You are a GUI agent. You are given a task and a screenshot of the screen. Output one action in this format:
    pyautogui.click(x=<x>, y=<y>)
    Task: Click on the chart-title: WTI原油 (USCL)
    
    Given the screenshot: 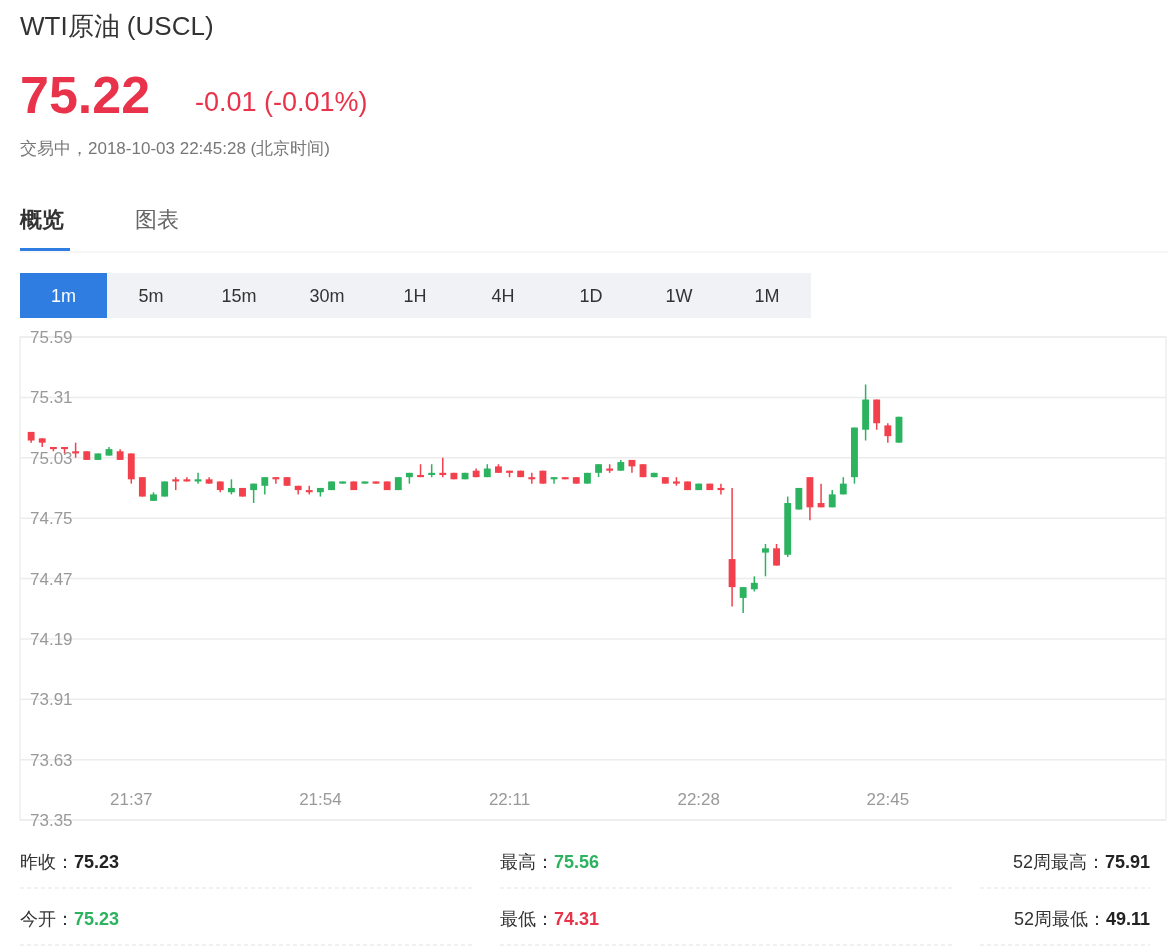 What is the action you would take?
    pyautogui.click(x=117, y=26)
    